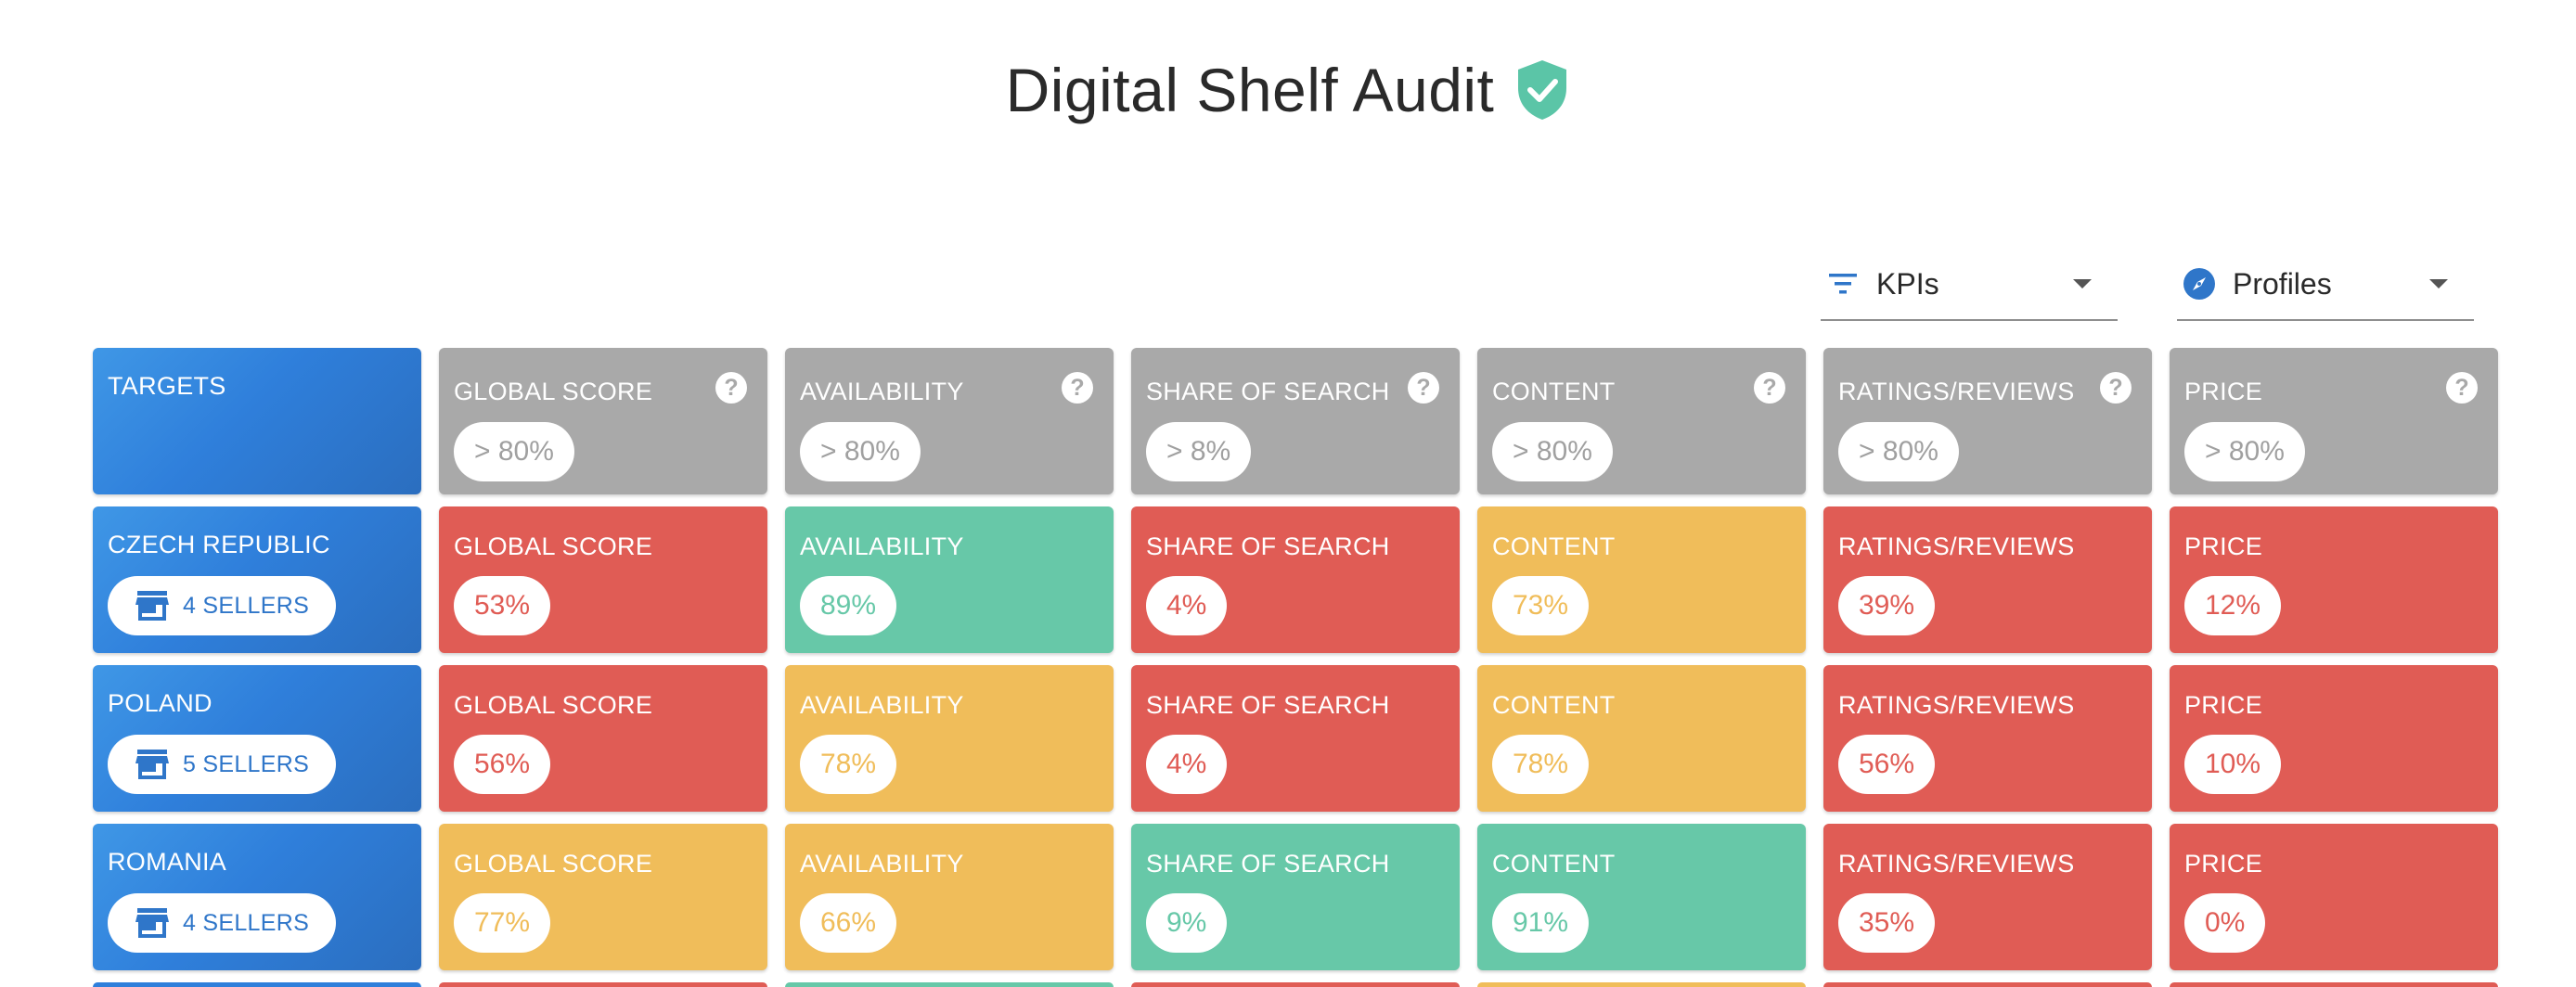  What do you see at coordinates (949, 421) in the screenshot?
I see `target-cell-availability: AVAILABILITY ? > 80%` at bounding box center [949, 421].